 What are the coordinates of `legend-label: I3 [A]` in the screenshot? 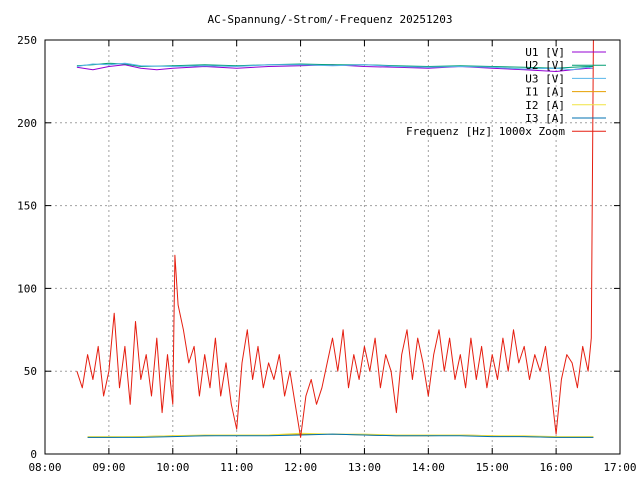 It's located at (545, 118).